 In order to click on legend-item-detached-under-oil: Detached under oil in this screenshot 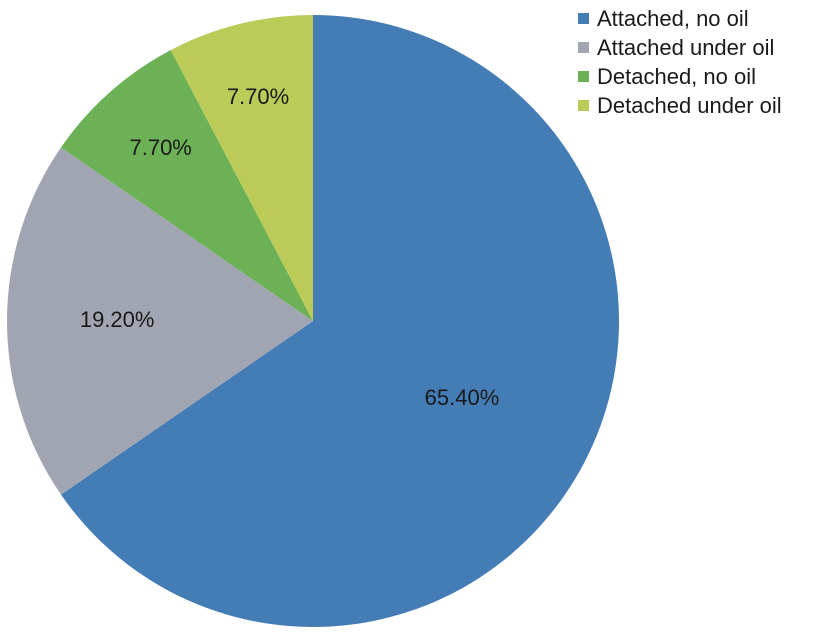, I will do `click(680, 105)`.